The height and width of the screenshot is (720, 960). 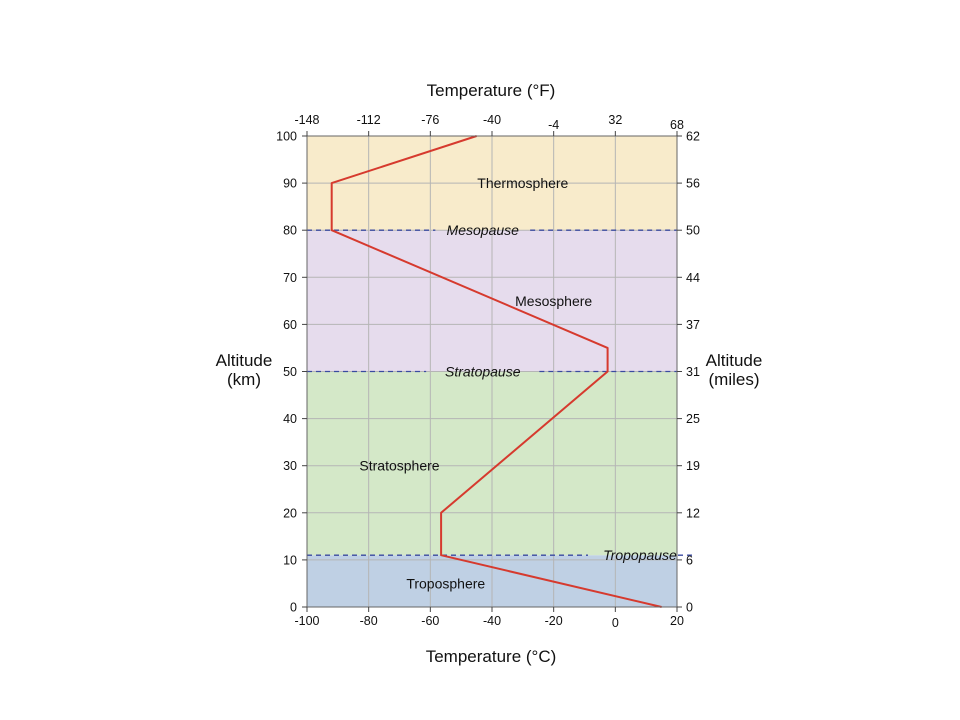 What do you see at coordinates (677, 125) in the screenshot?
I see `top-tick-label: 68` at bounding box center [677, 125].